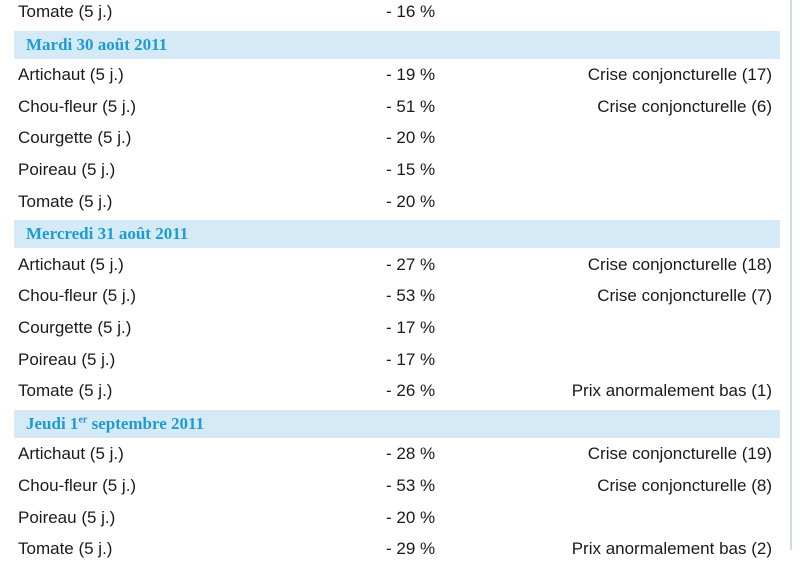 This screenshot has height=564, width=800. What do you see at coordinates (684, 485) in the screenshot?
I see `status-note: Crise conjoncturelle (8)` at bounding box center [684, 485].